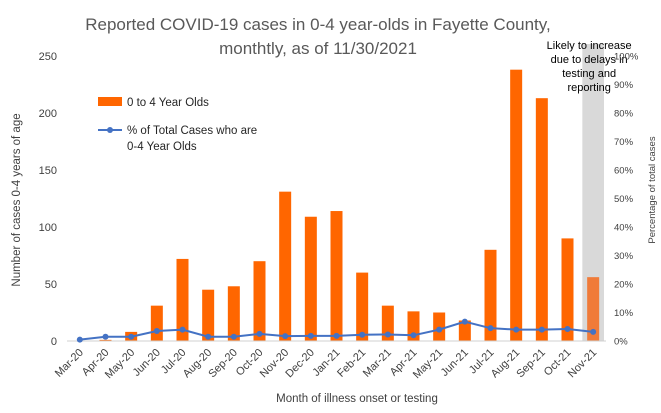  Describe the element at coordinates (48, 57) in the screenshot. I see `y-tick-label: 250` at that location.